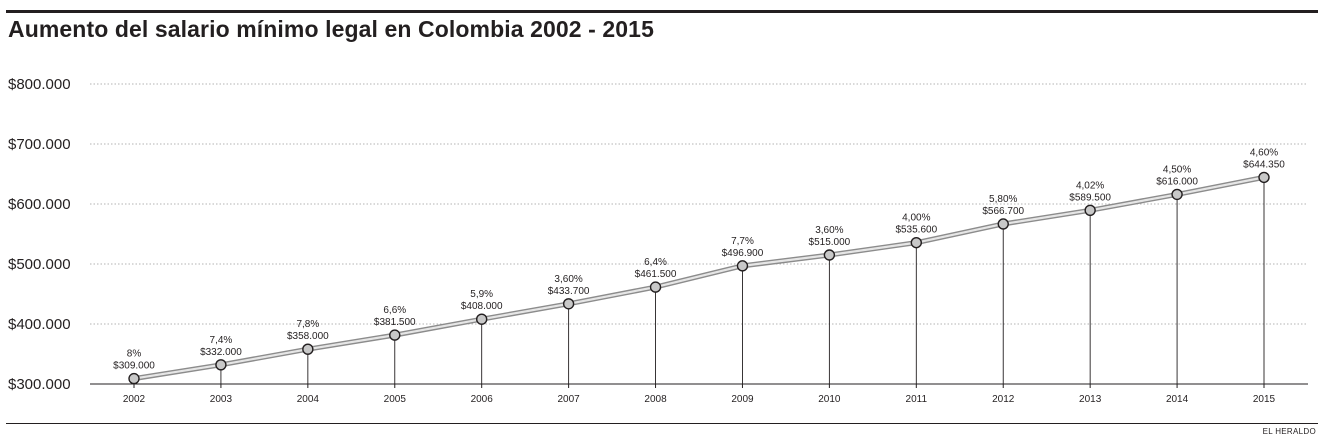 The width and height of the screenshot is (1324, 440). Describe the element at coordinates (481, 294) in the screenshot. I see `increase-label: 5,9%` at that location.